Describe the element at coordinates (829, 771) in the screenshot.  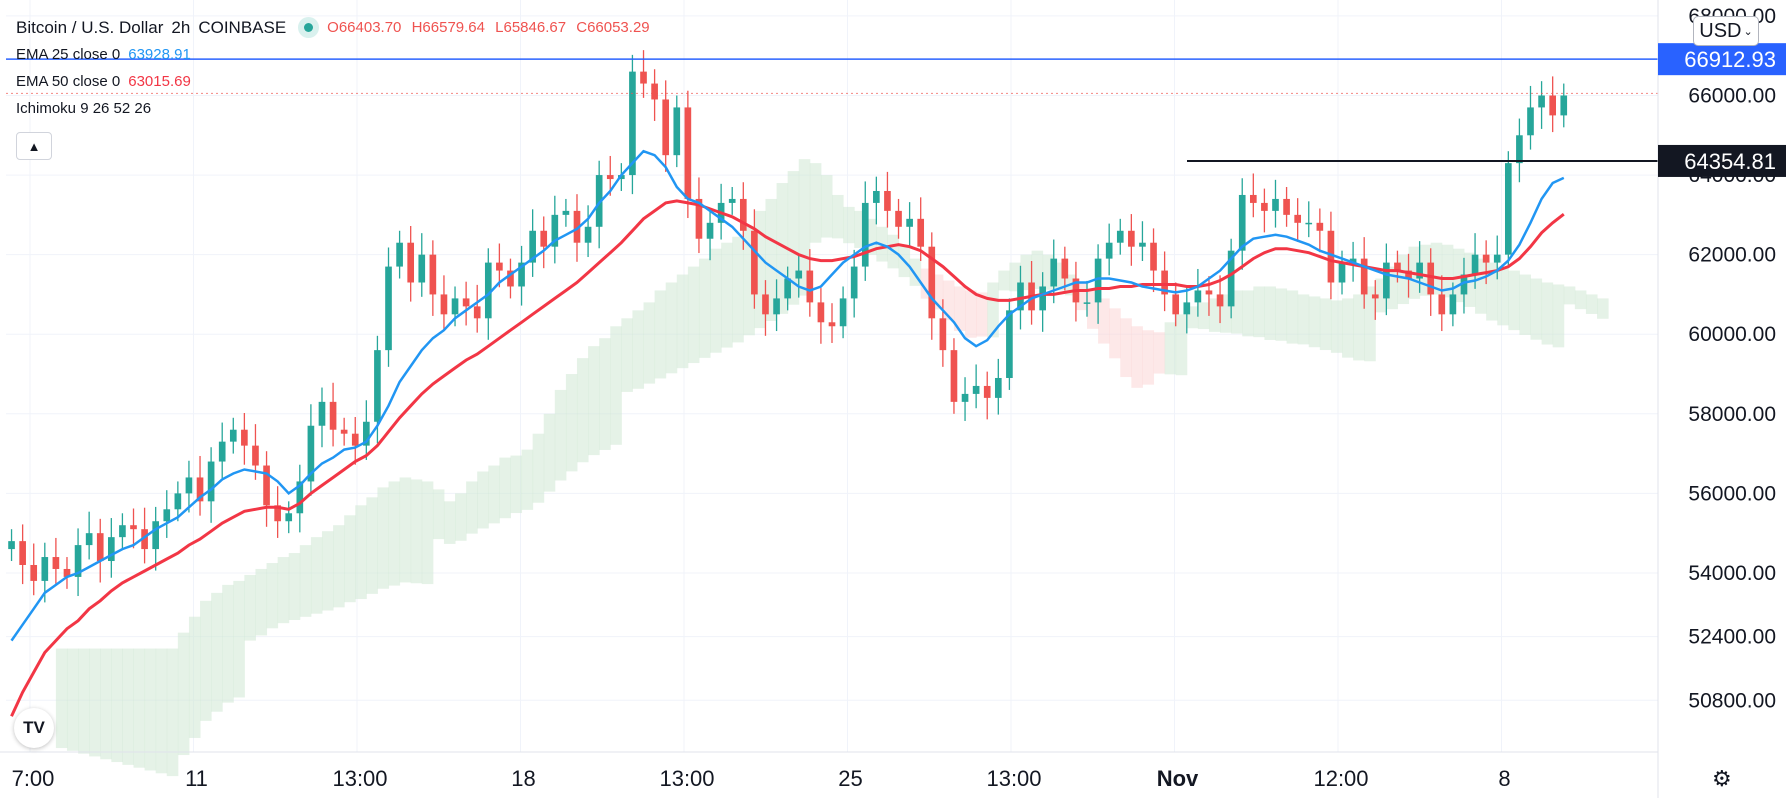
I see `time-axis: 7:00 11 13:00 18 13:00 25 13:00 Nov 12:00 8` at that location.